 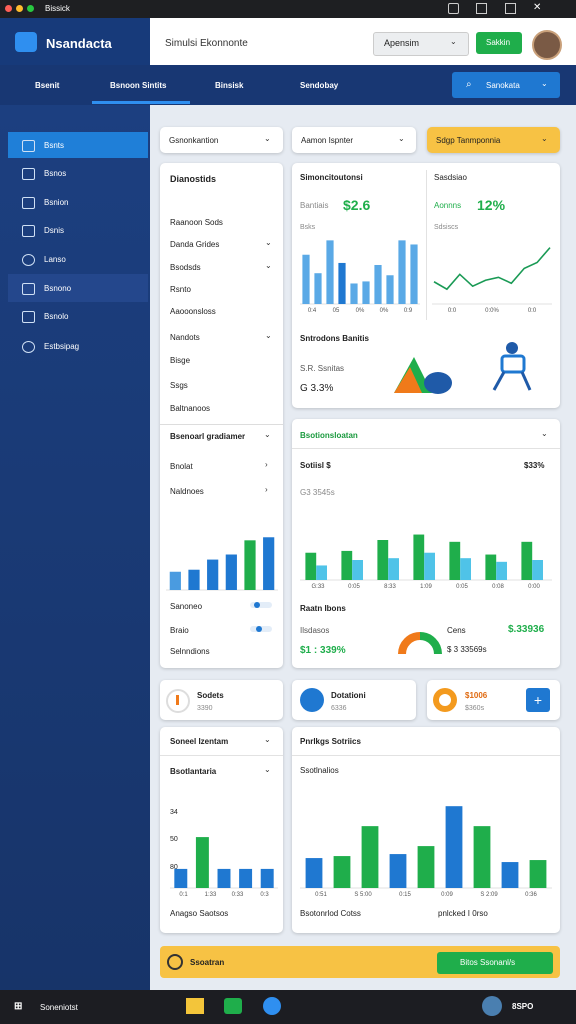 What do you see at coordinates (456, 630) in the screenshot?
I see `gauge-label: Cens` at bounding box center [456, 630].